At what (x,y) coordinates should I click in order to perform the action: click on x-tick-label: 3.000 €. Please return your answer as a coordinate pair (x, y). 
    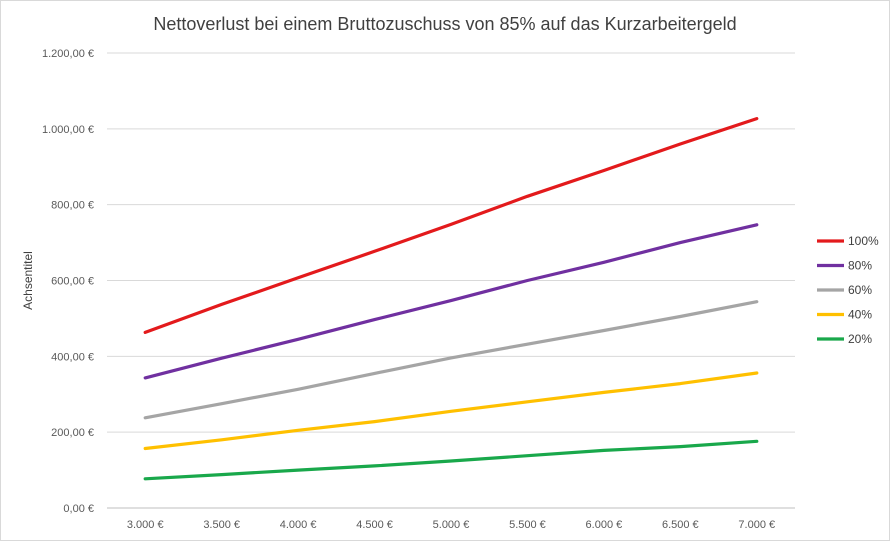
    Looking at the image, I should click on (145, 525).